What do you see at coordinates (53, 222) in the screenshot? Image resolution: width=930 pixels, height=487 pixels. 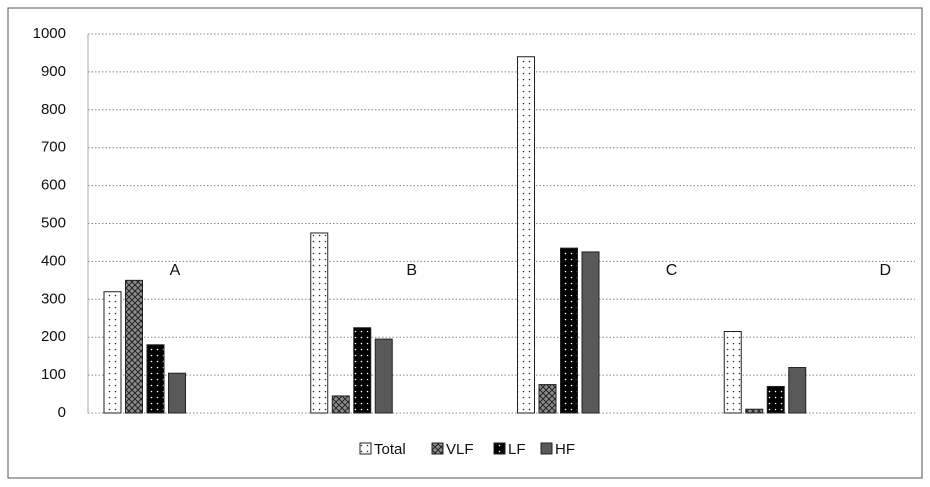 I see `y-tick-label: 500` at bounding box center [53, 222].